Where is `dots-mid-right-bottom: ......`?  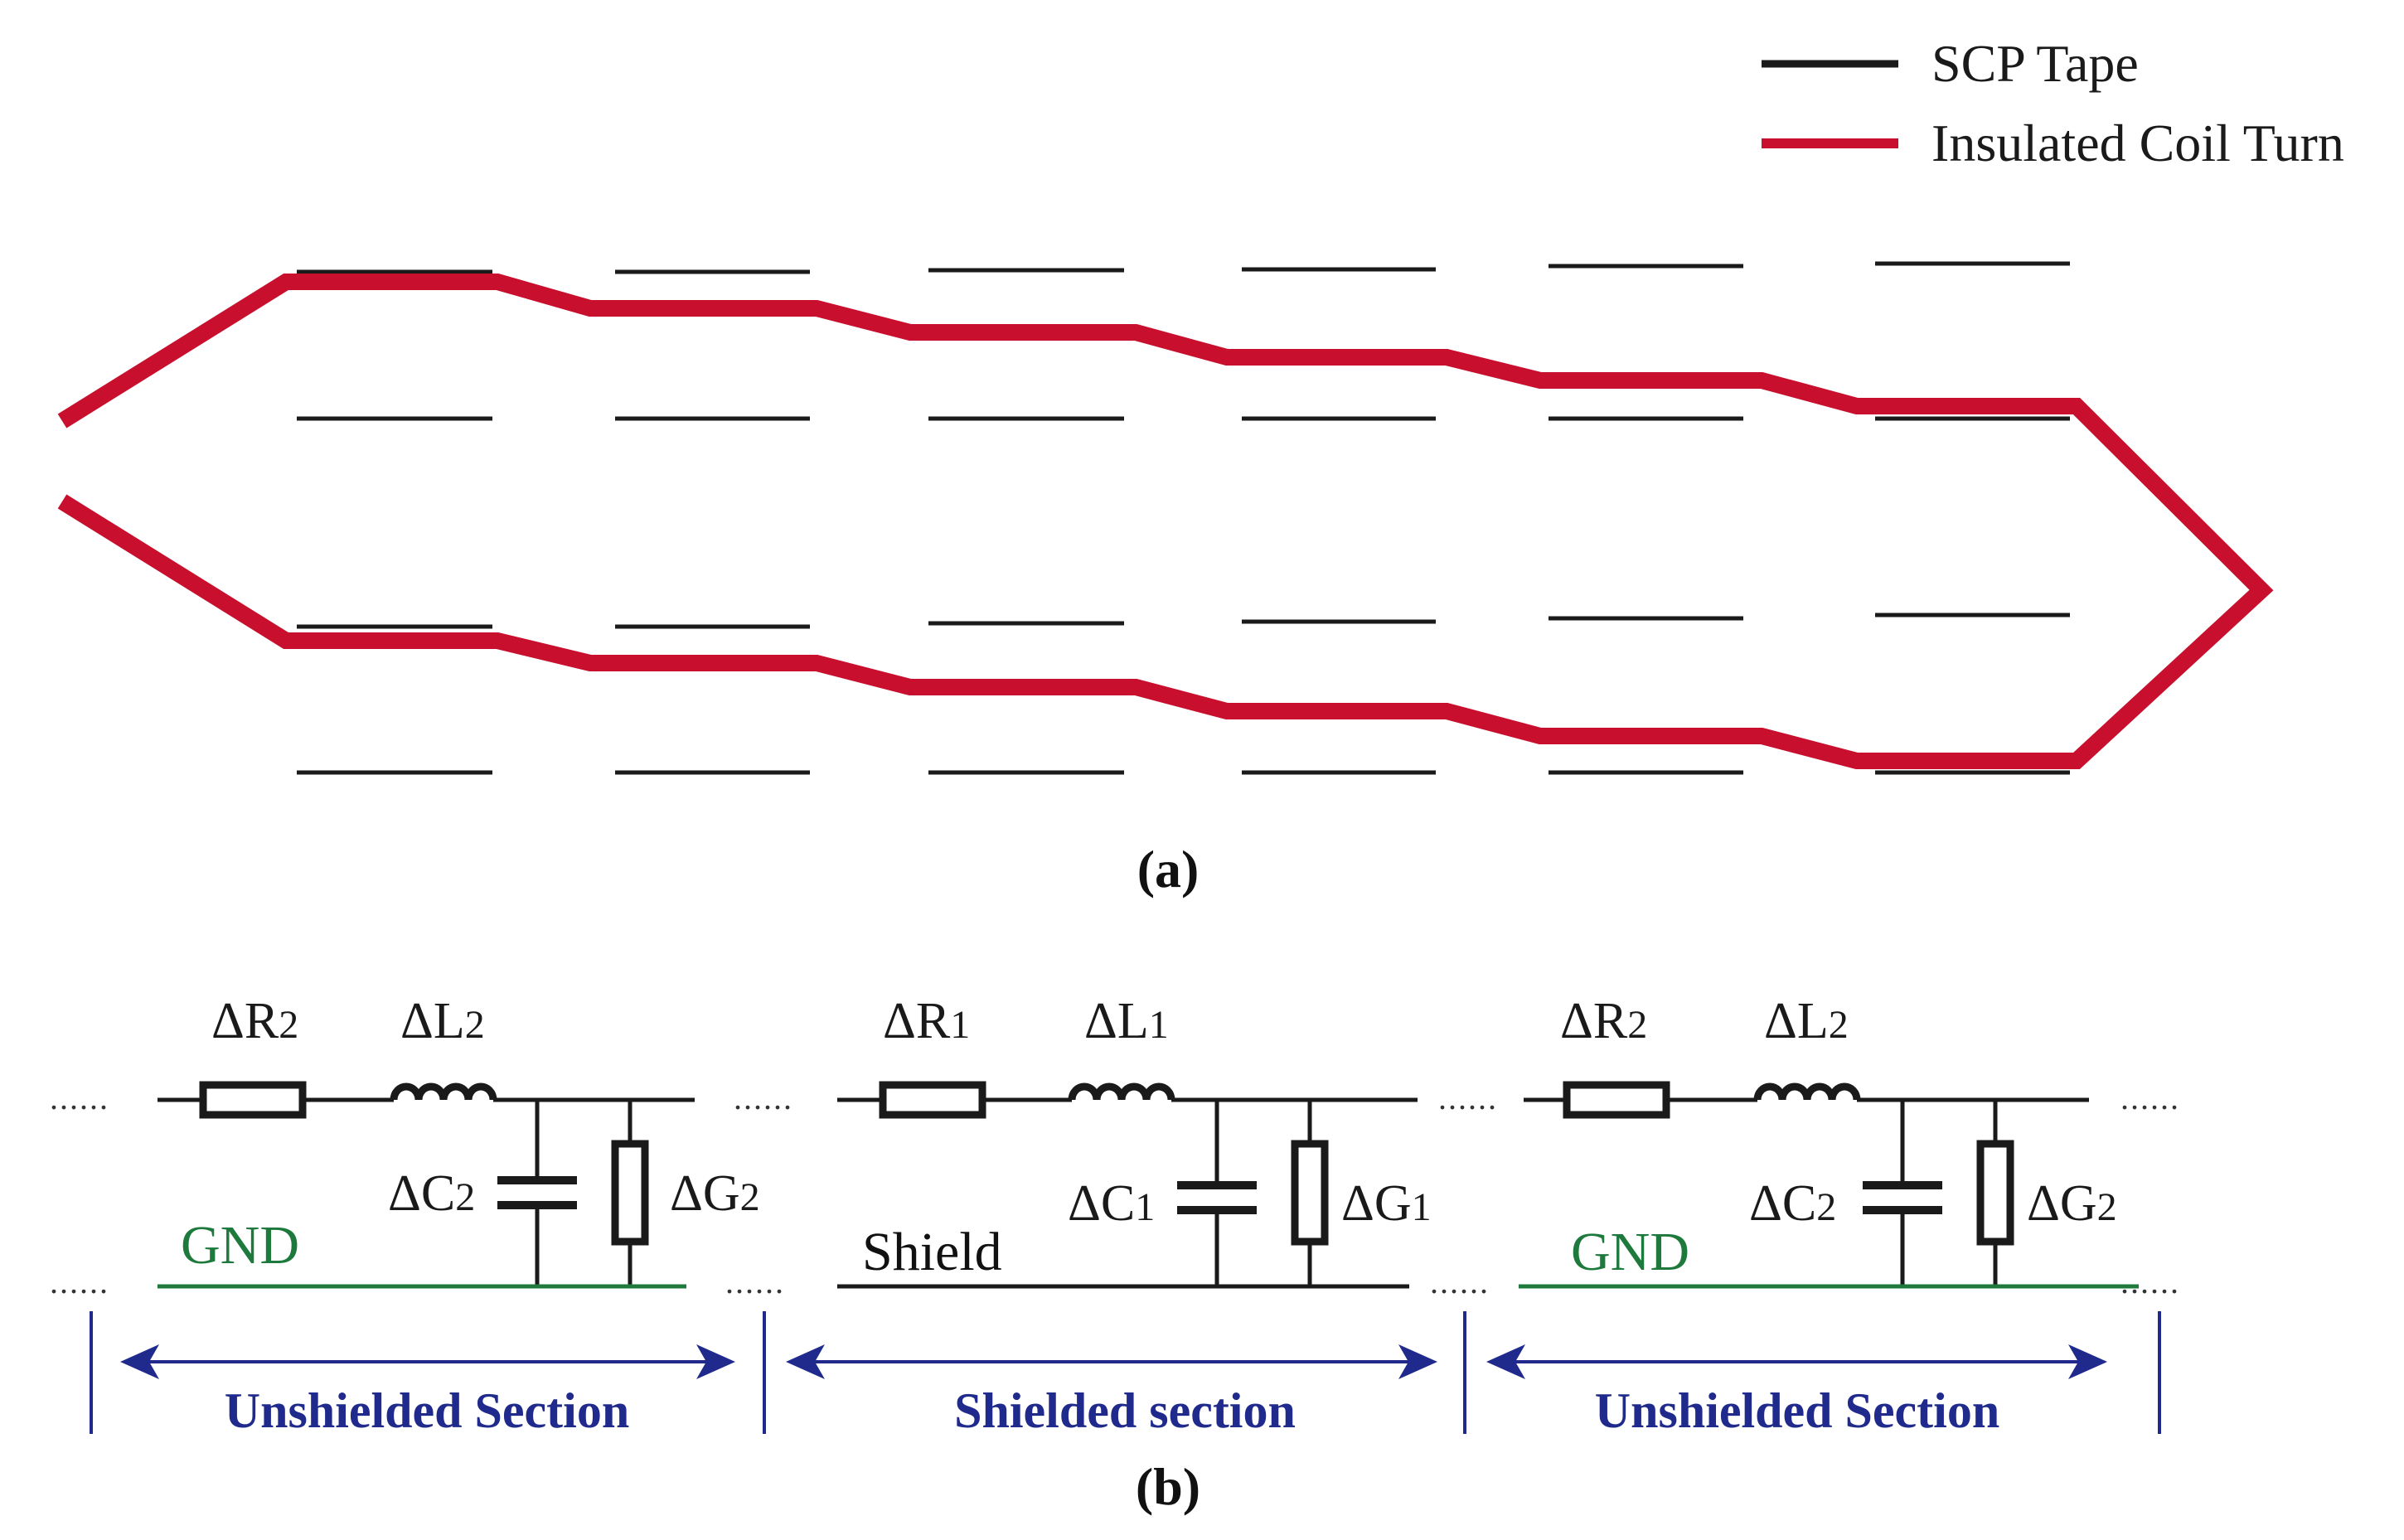 dots-mid-right-bottom: ...... is located at coordinates (1460, 1282).